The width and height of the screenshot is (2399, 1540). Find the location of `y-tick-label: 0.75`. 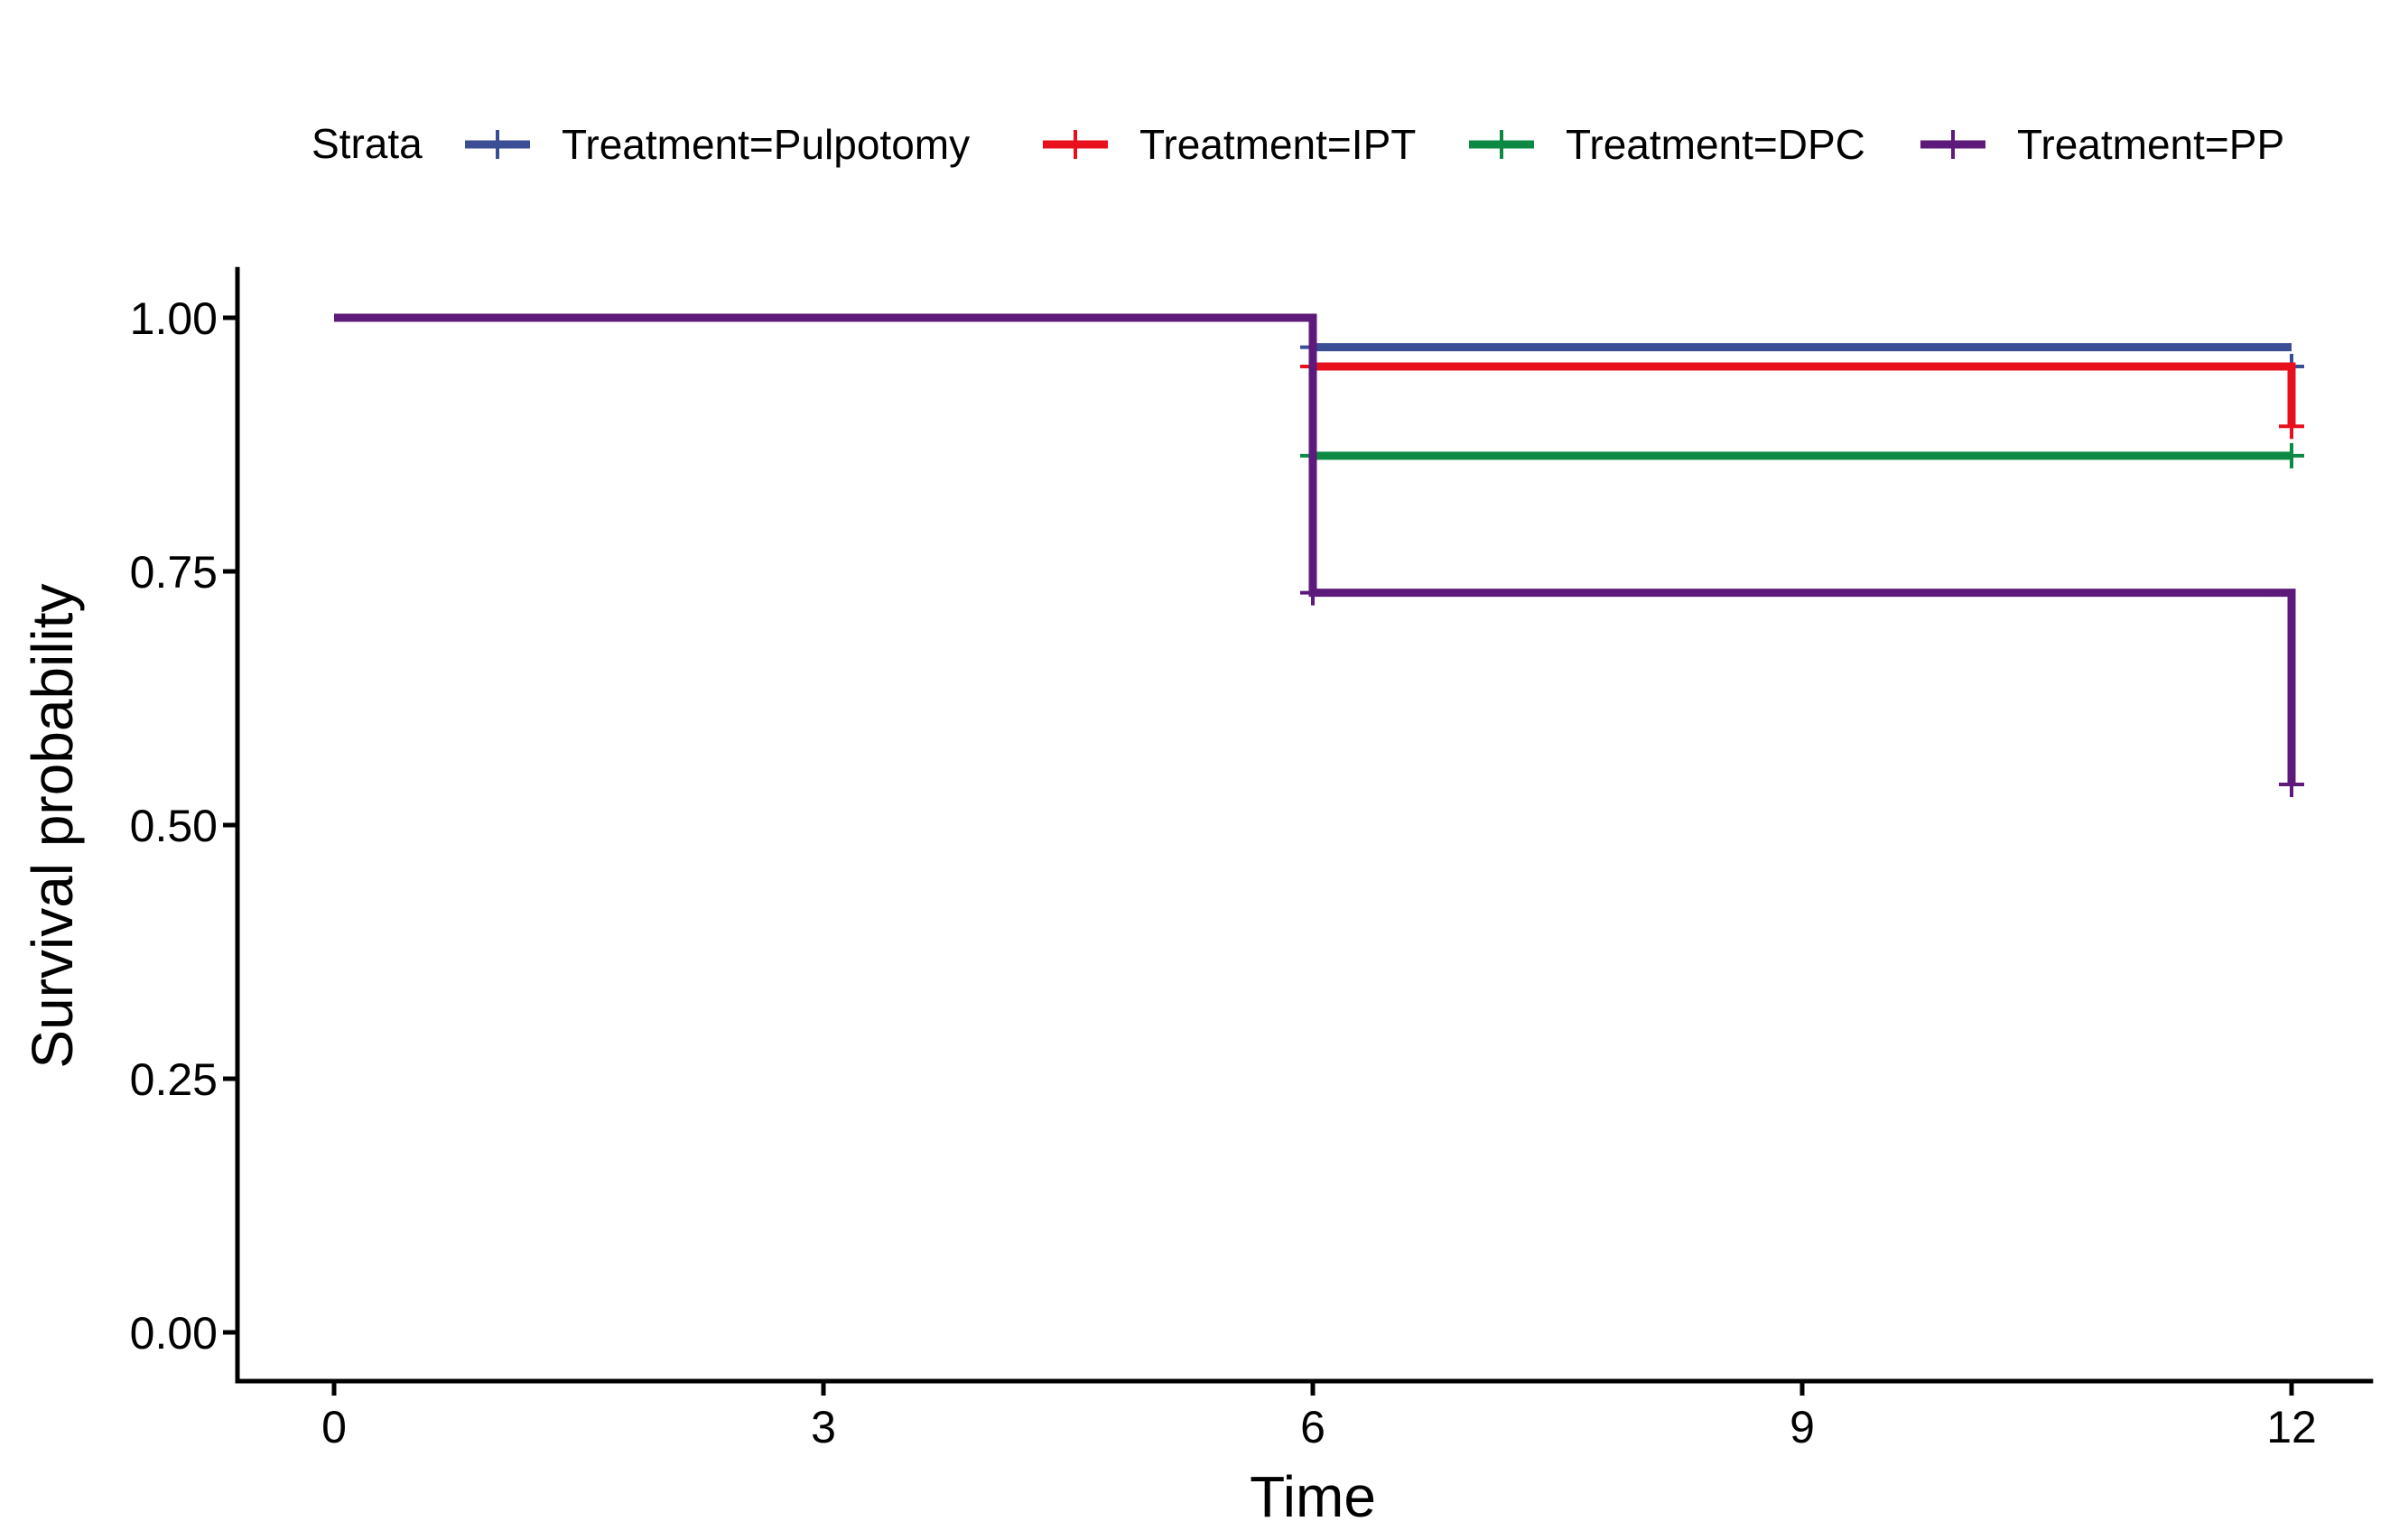

y-tick-label: 0.75 is located at coordinates (174, 572).